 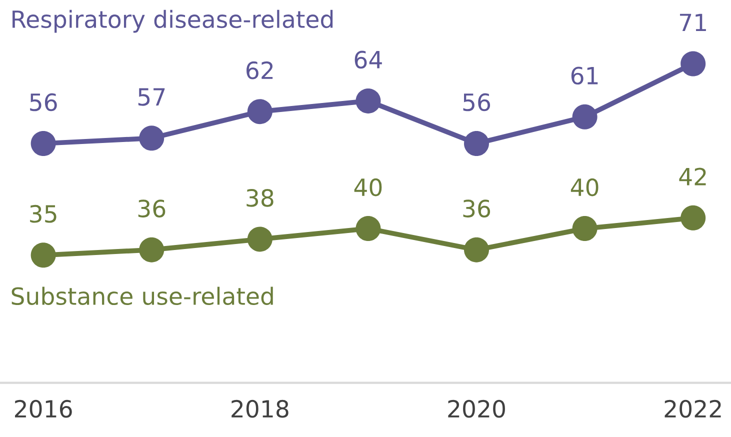 What do you see at coordinates (260, 197) in the screenshot?
I see `data-label: 38` at bounding box center [260, 197].